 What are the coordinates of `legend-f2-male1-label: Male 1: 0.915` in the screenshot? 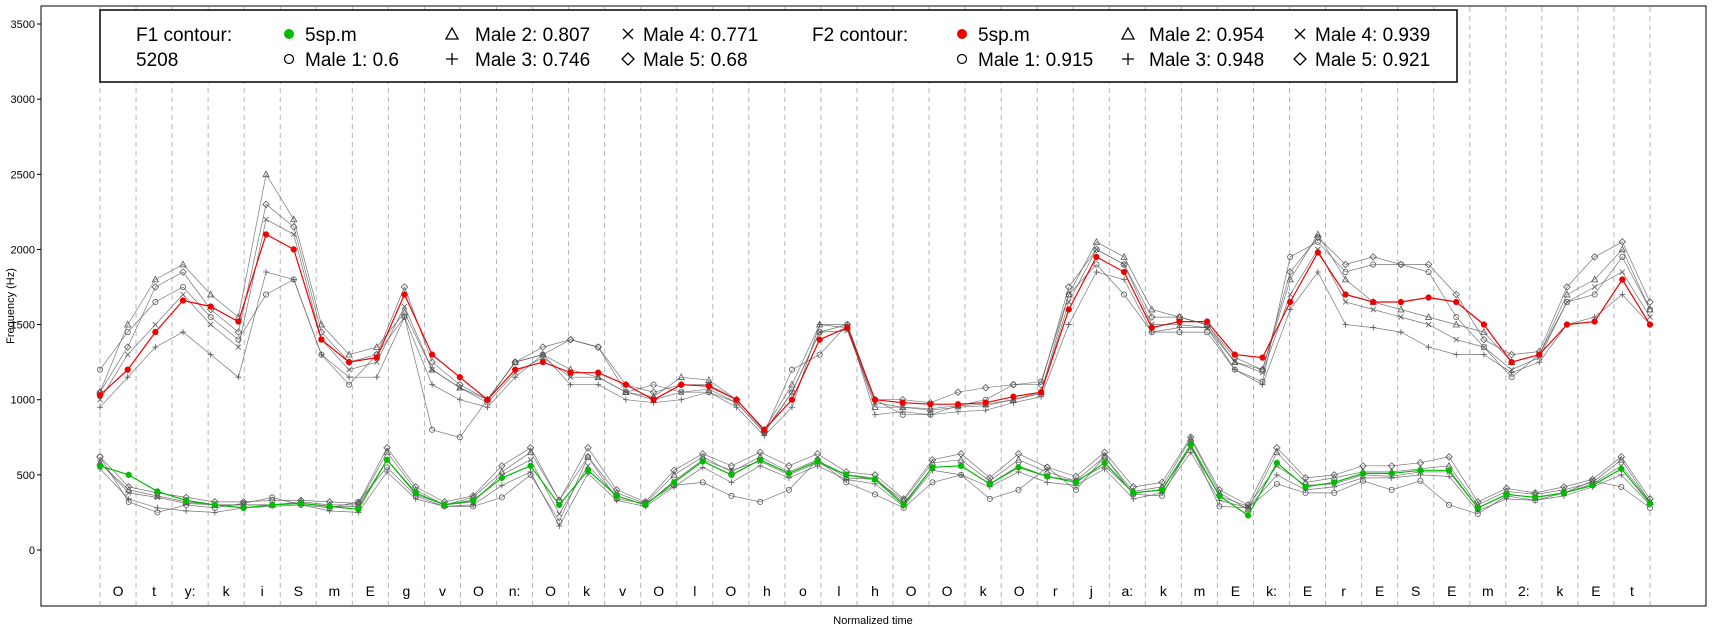 It's located at (1035, 60).